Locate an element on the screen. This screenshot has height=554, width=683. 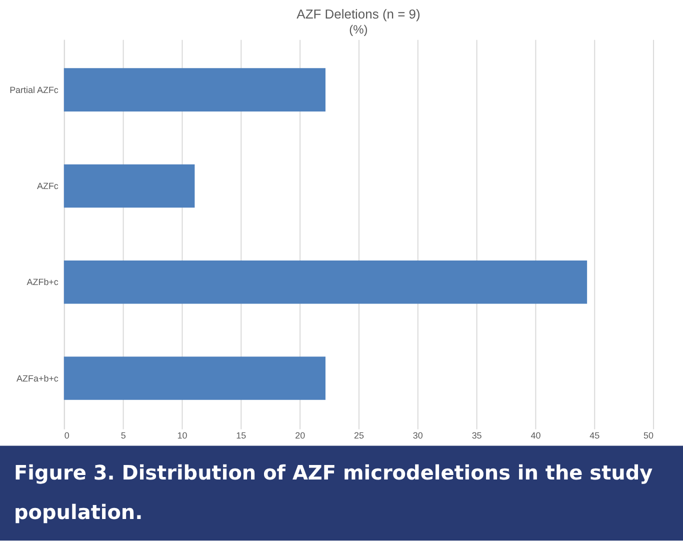
x-tick-label: 35 is located at coordinates (477, 435).